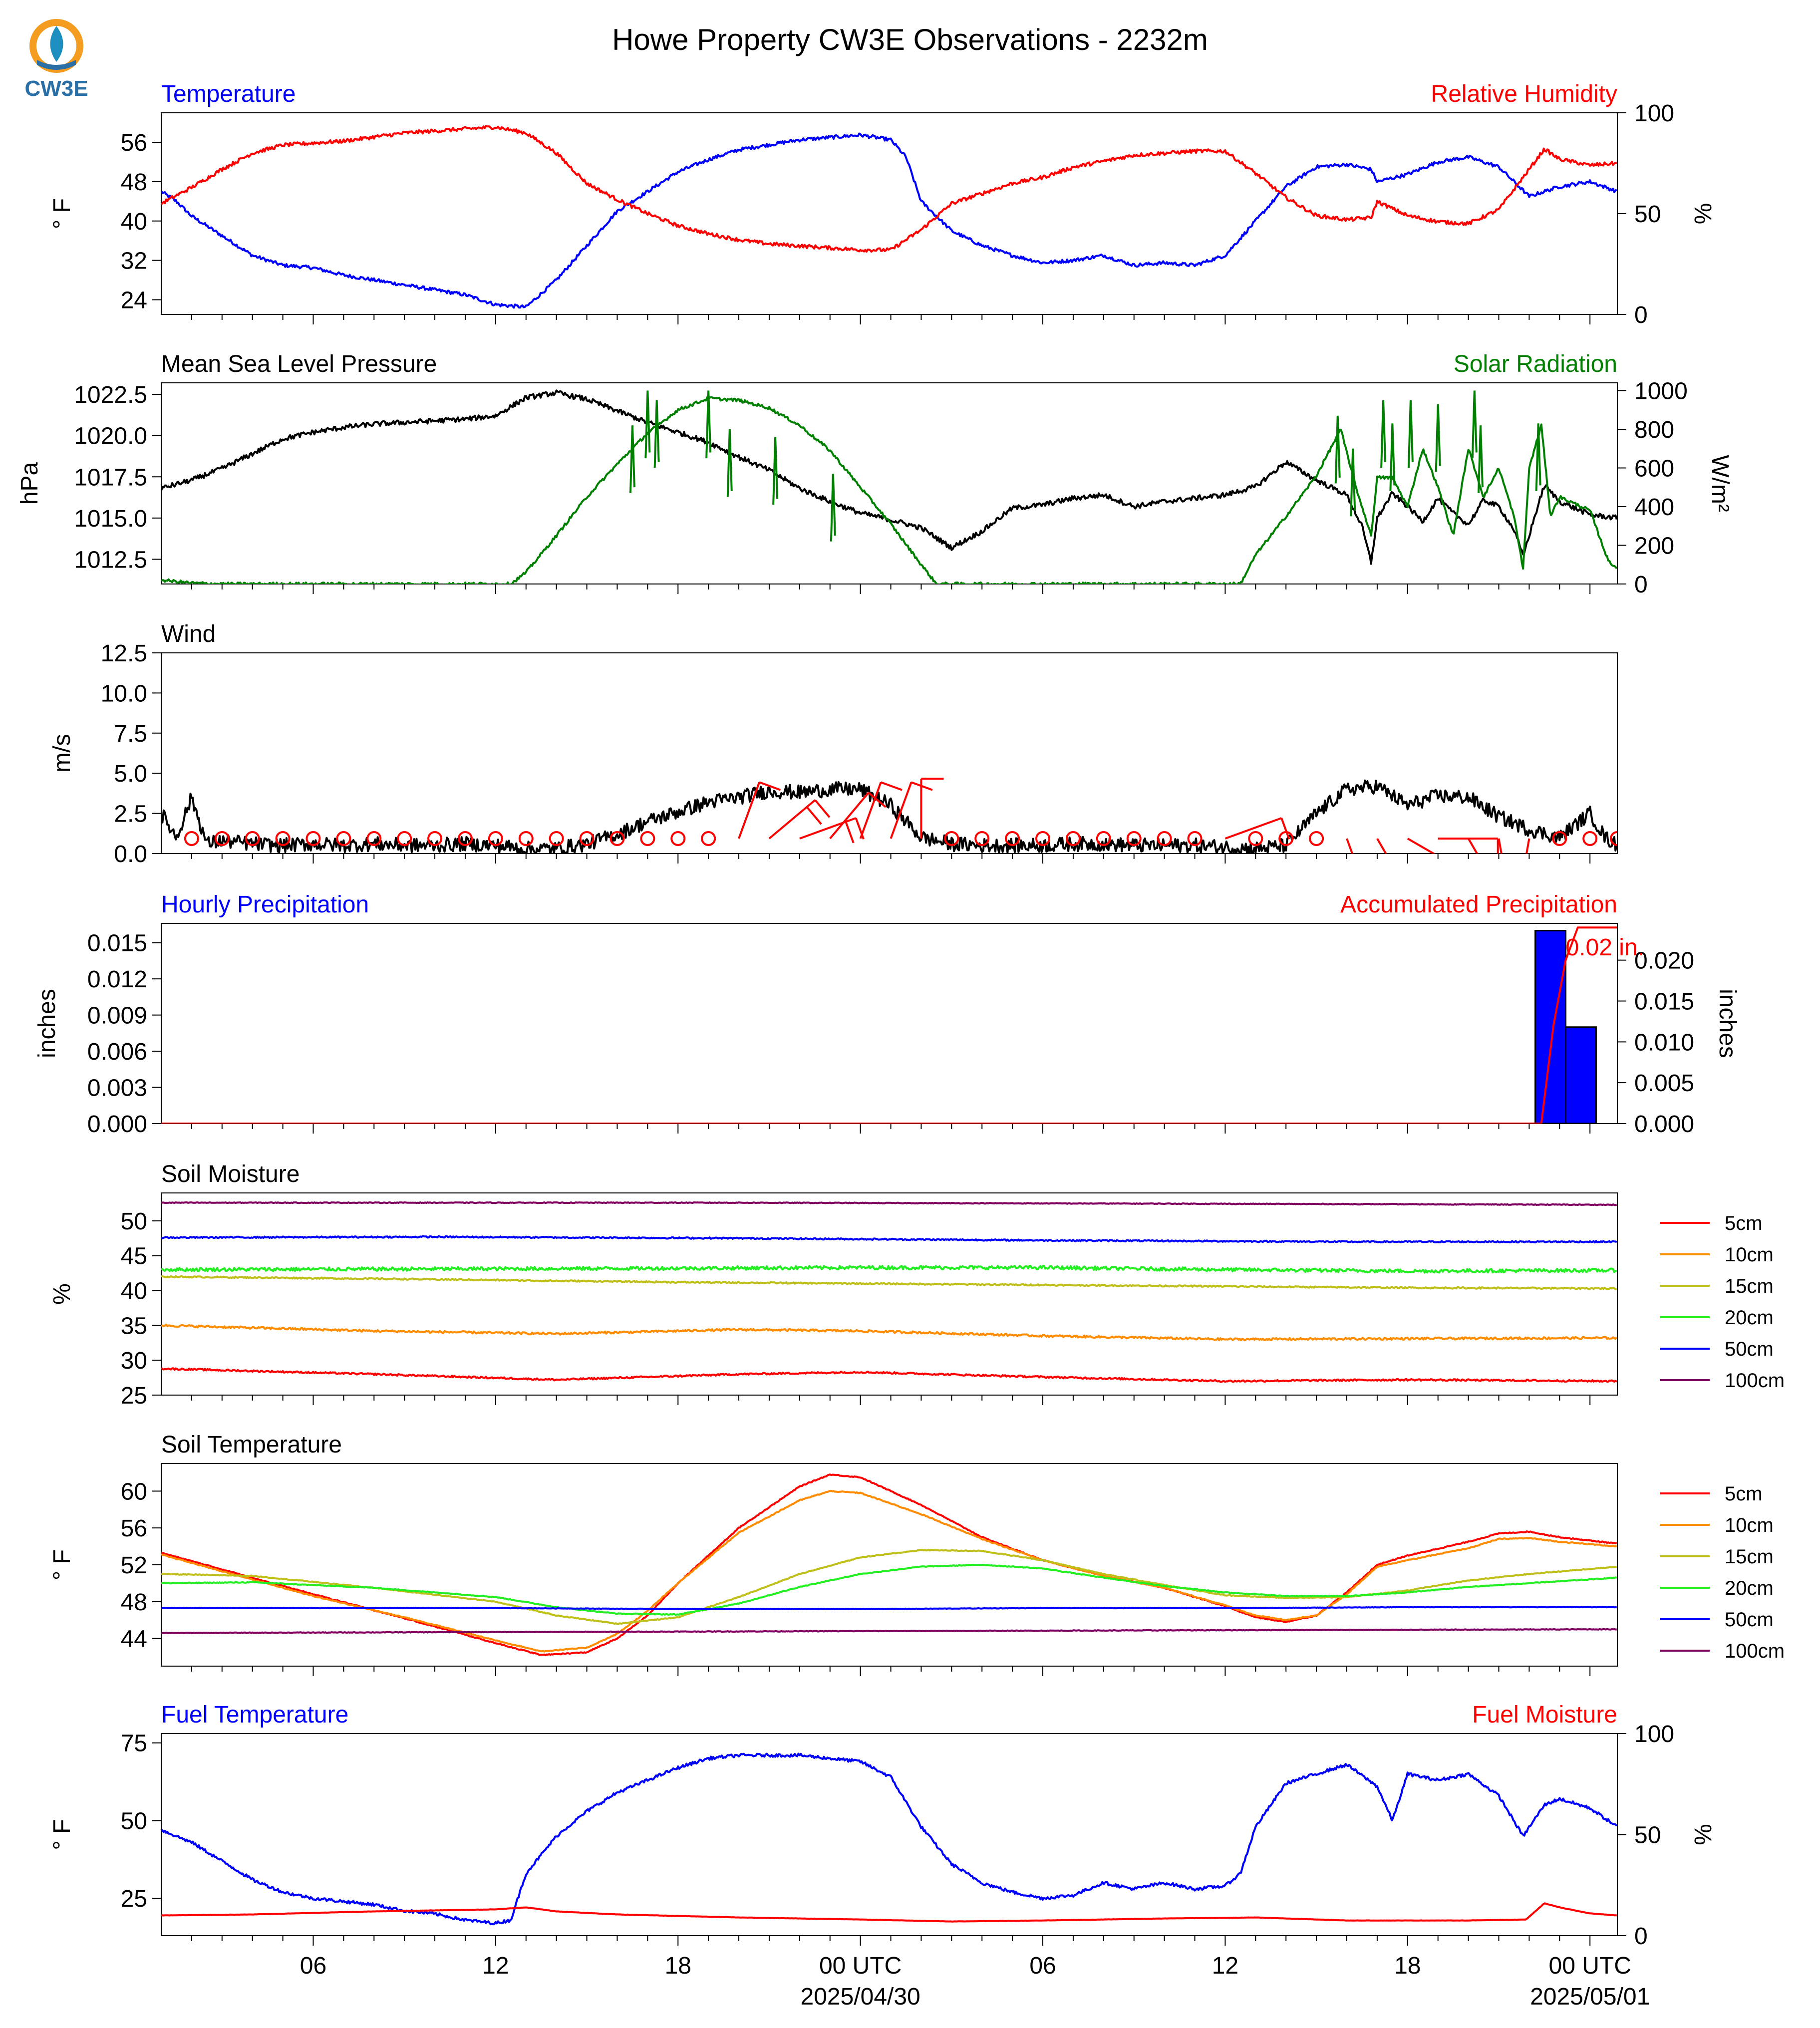  Describe the element at coordinates (1535, 364) in the screenshot. I see `panel-title-right: Solar Radiation` at that location.